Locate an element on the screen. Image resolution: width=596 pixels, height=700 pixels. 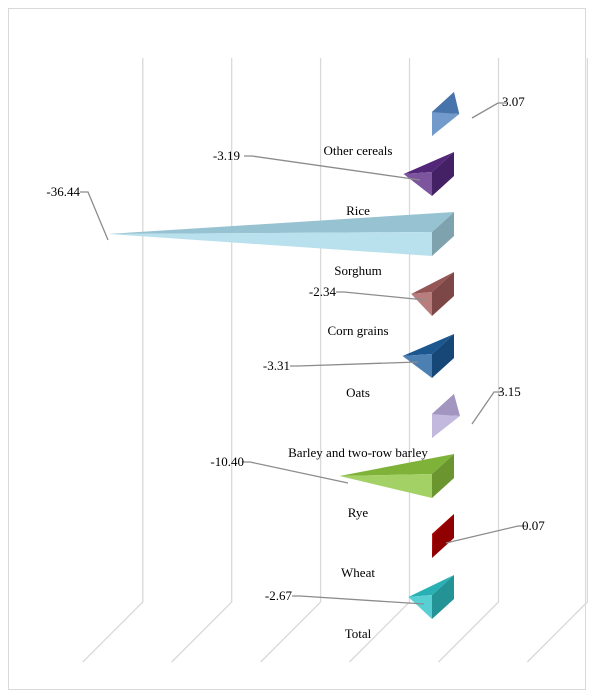
bar-0-top is located at coordinates (446, 103).